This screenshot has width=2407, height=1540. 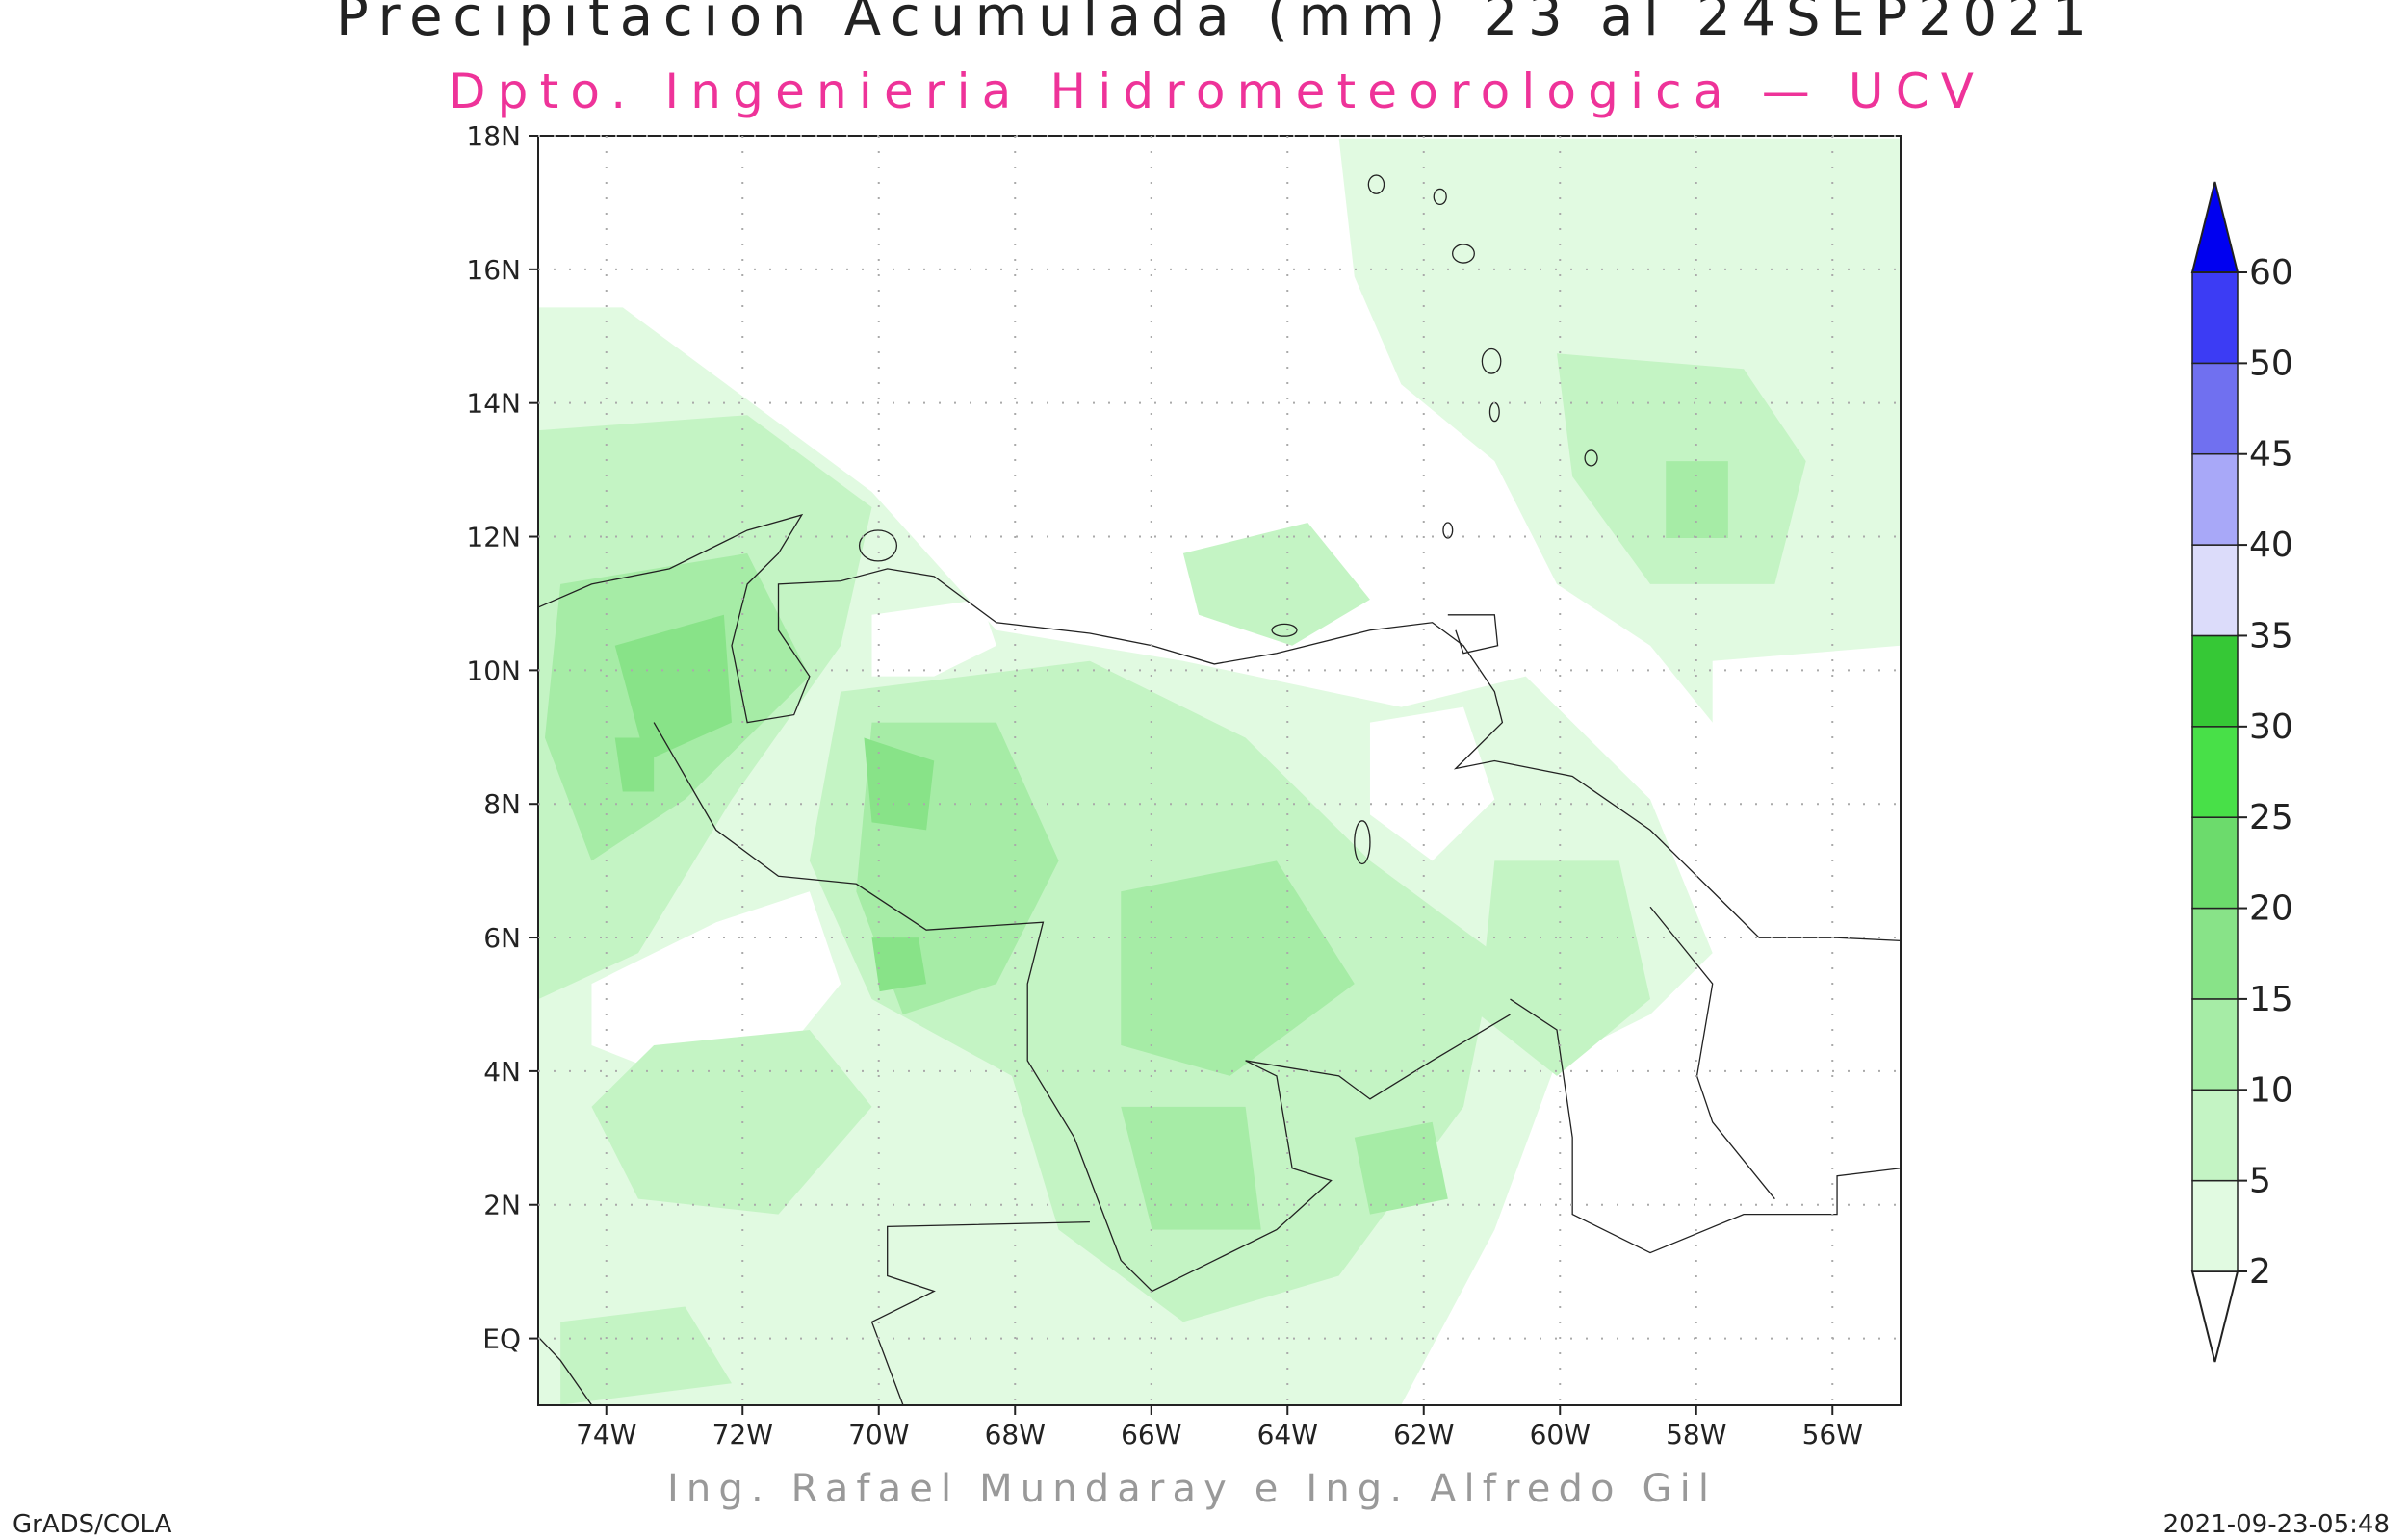 I want to click on colorbar-label: 25, so click(x=2271, y=817).